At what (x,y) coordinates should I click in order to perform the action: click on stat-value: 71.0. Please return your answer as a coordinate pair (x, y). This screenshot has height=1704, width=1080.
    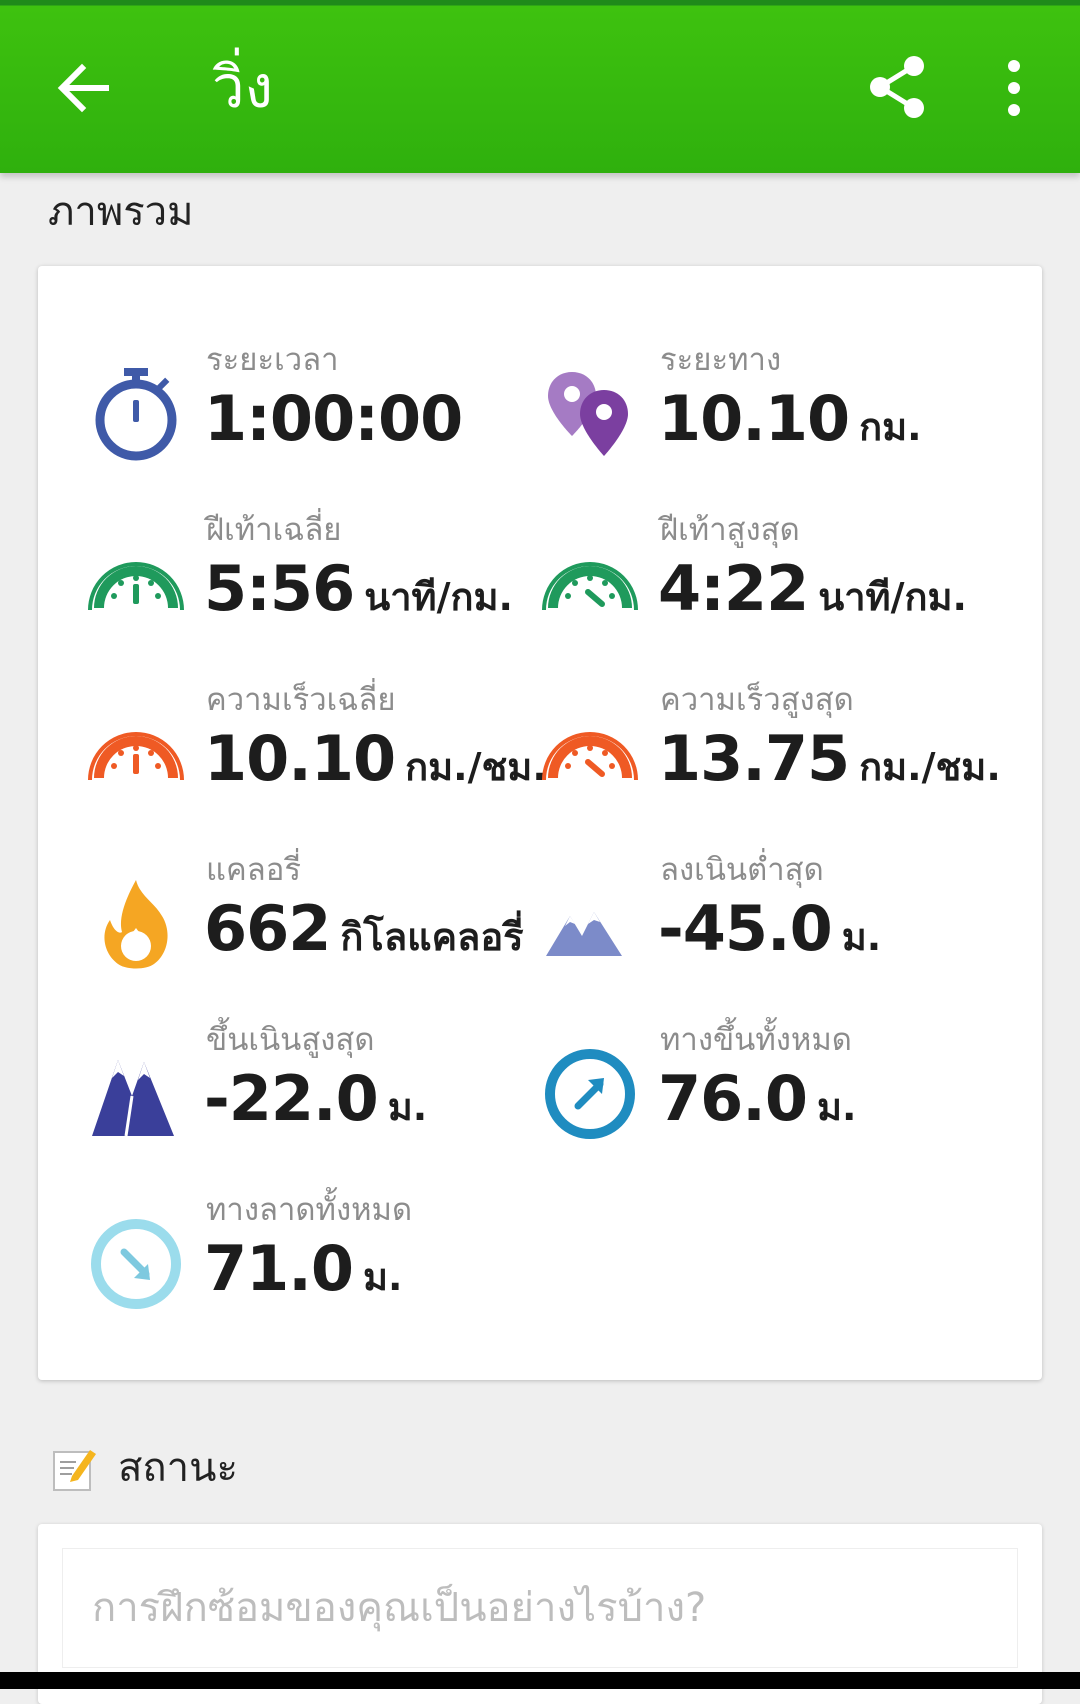
    Looking at the image, I should click on (279, 1268).